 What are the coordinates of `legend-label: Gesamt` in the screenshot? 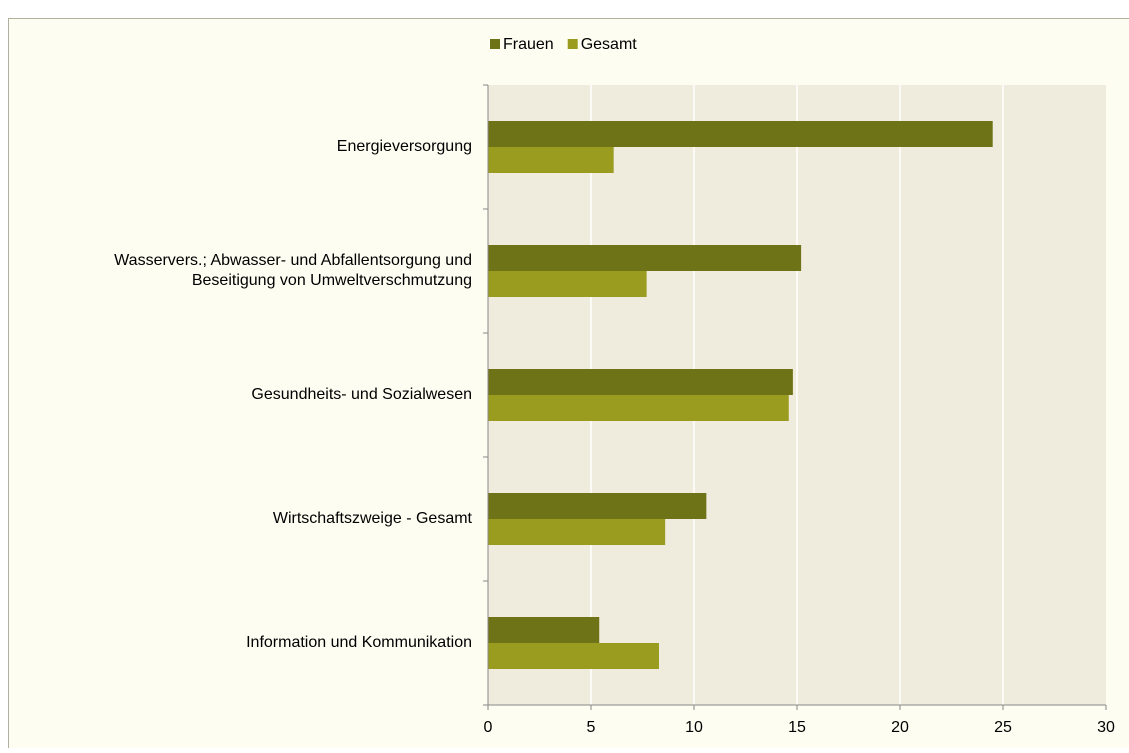 It's located at (609, 44).